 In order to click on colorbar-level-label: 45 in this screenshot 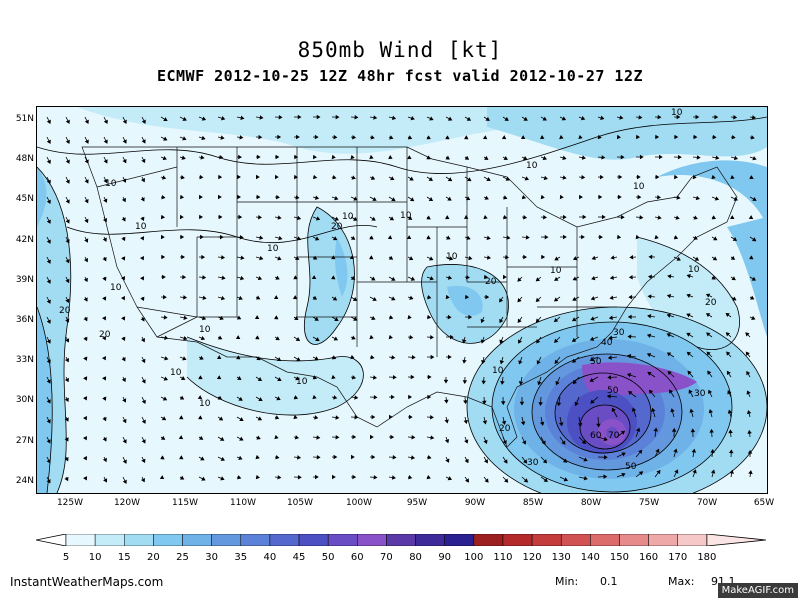, I will do `click(299, 557)`.